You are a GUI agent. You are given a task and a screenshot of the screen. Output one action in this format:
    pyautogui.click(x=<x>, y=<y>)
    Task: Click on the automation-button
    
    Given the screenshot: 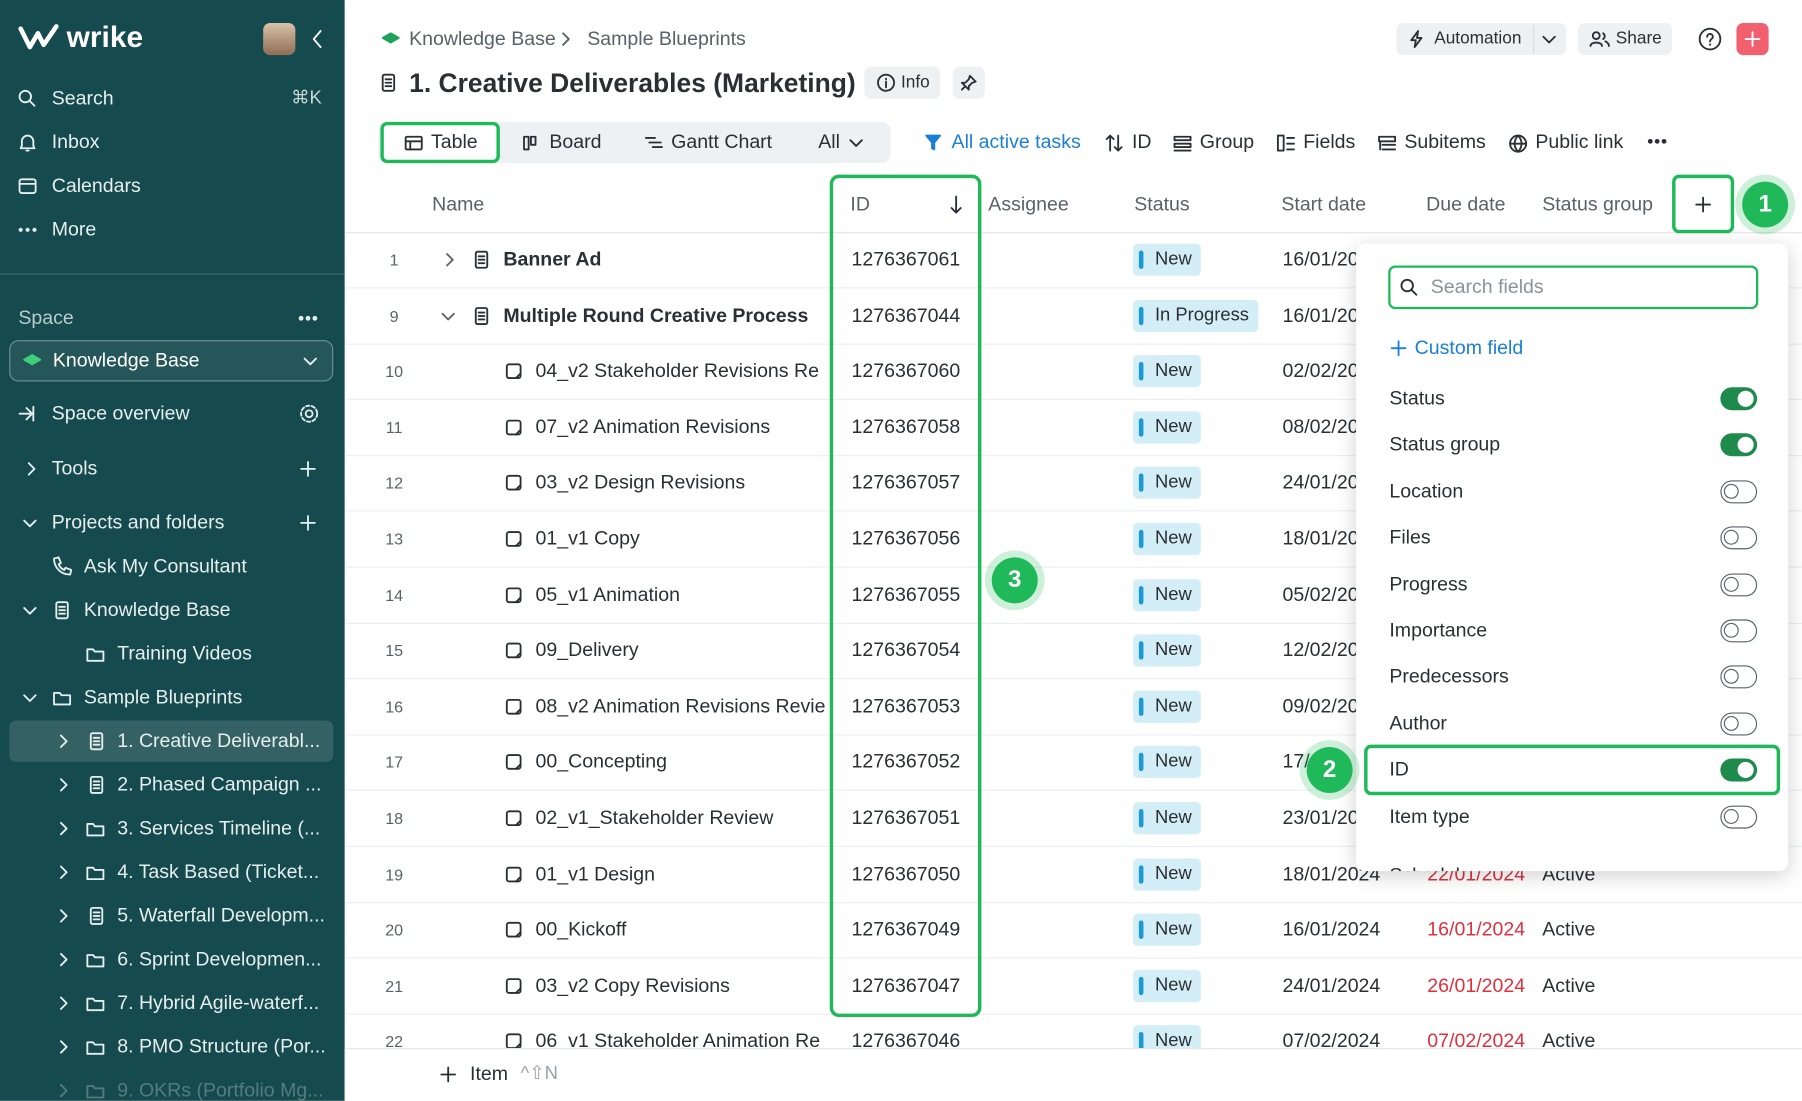 What is the action you would take?
    pyautogui.click(x=1481, y=39)
    